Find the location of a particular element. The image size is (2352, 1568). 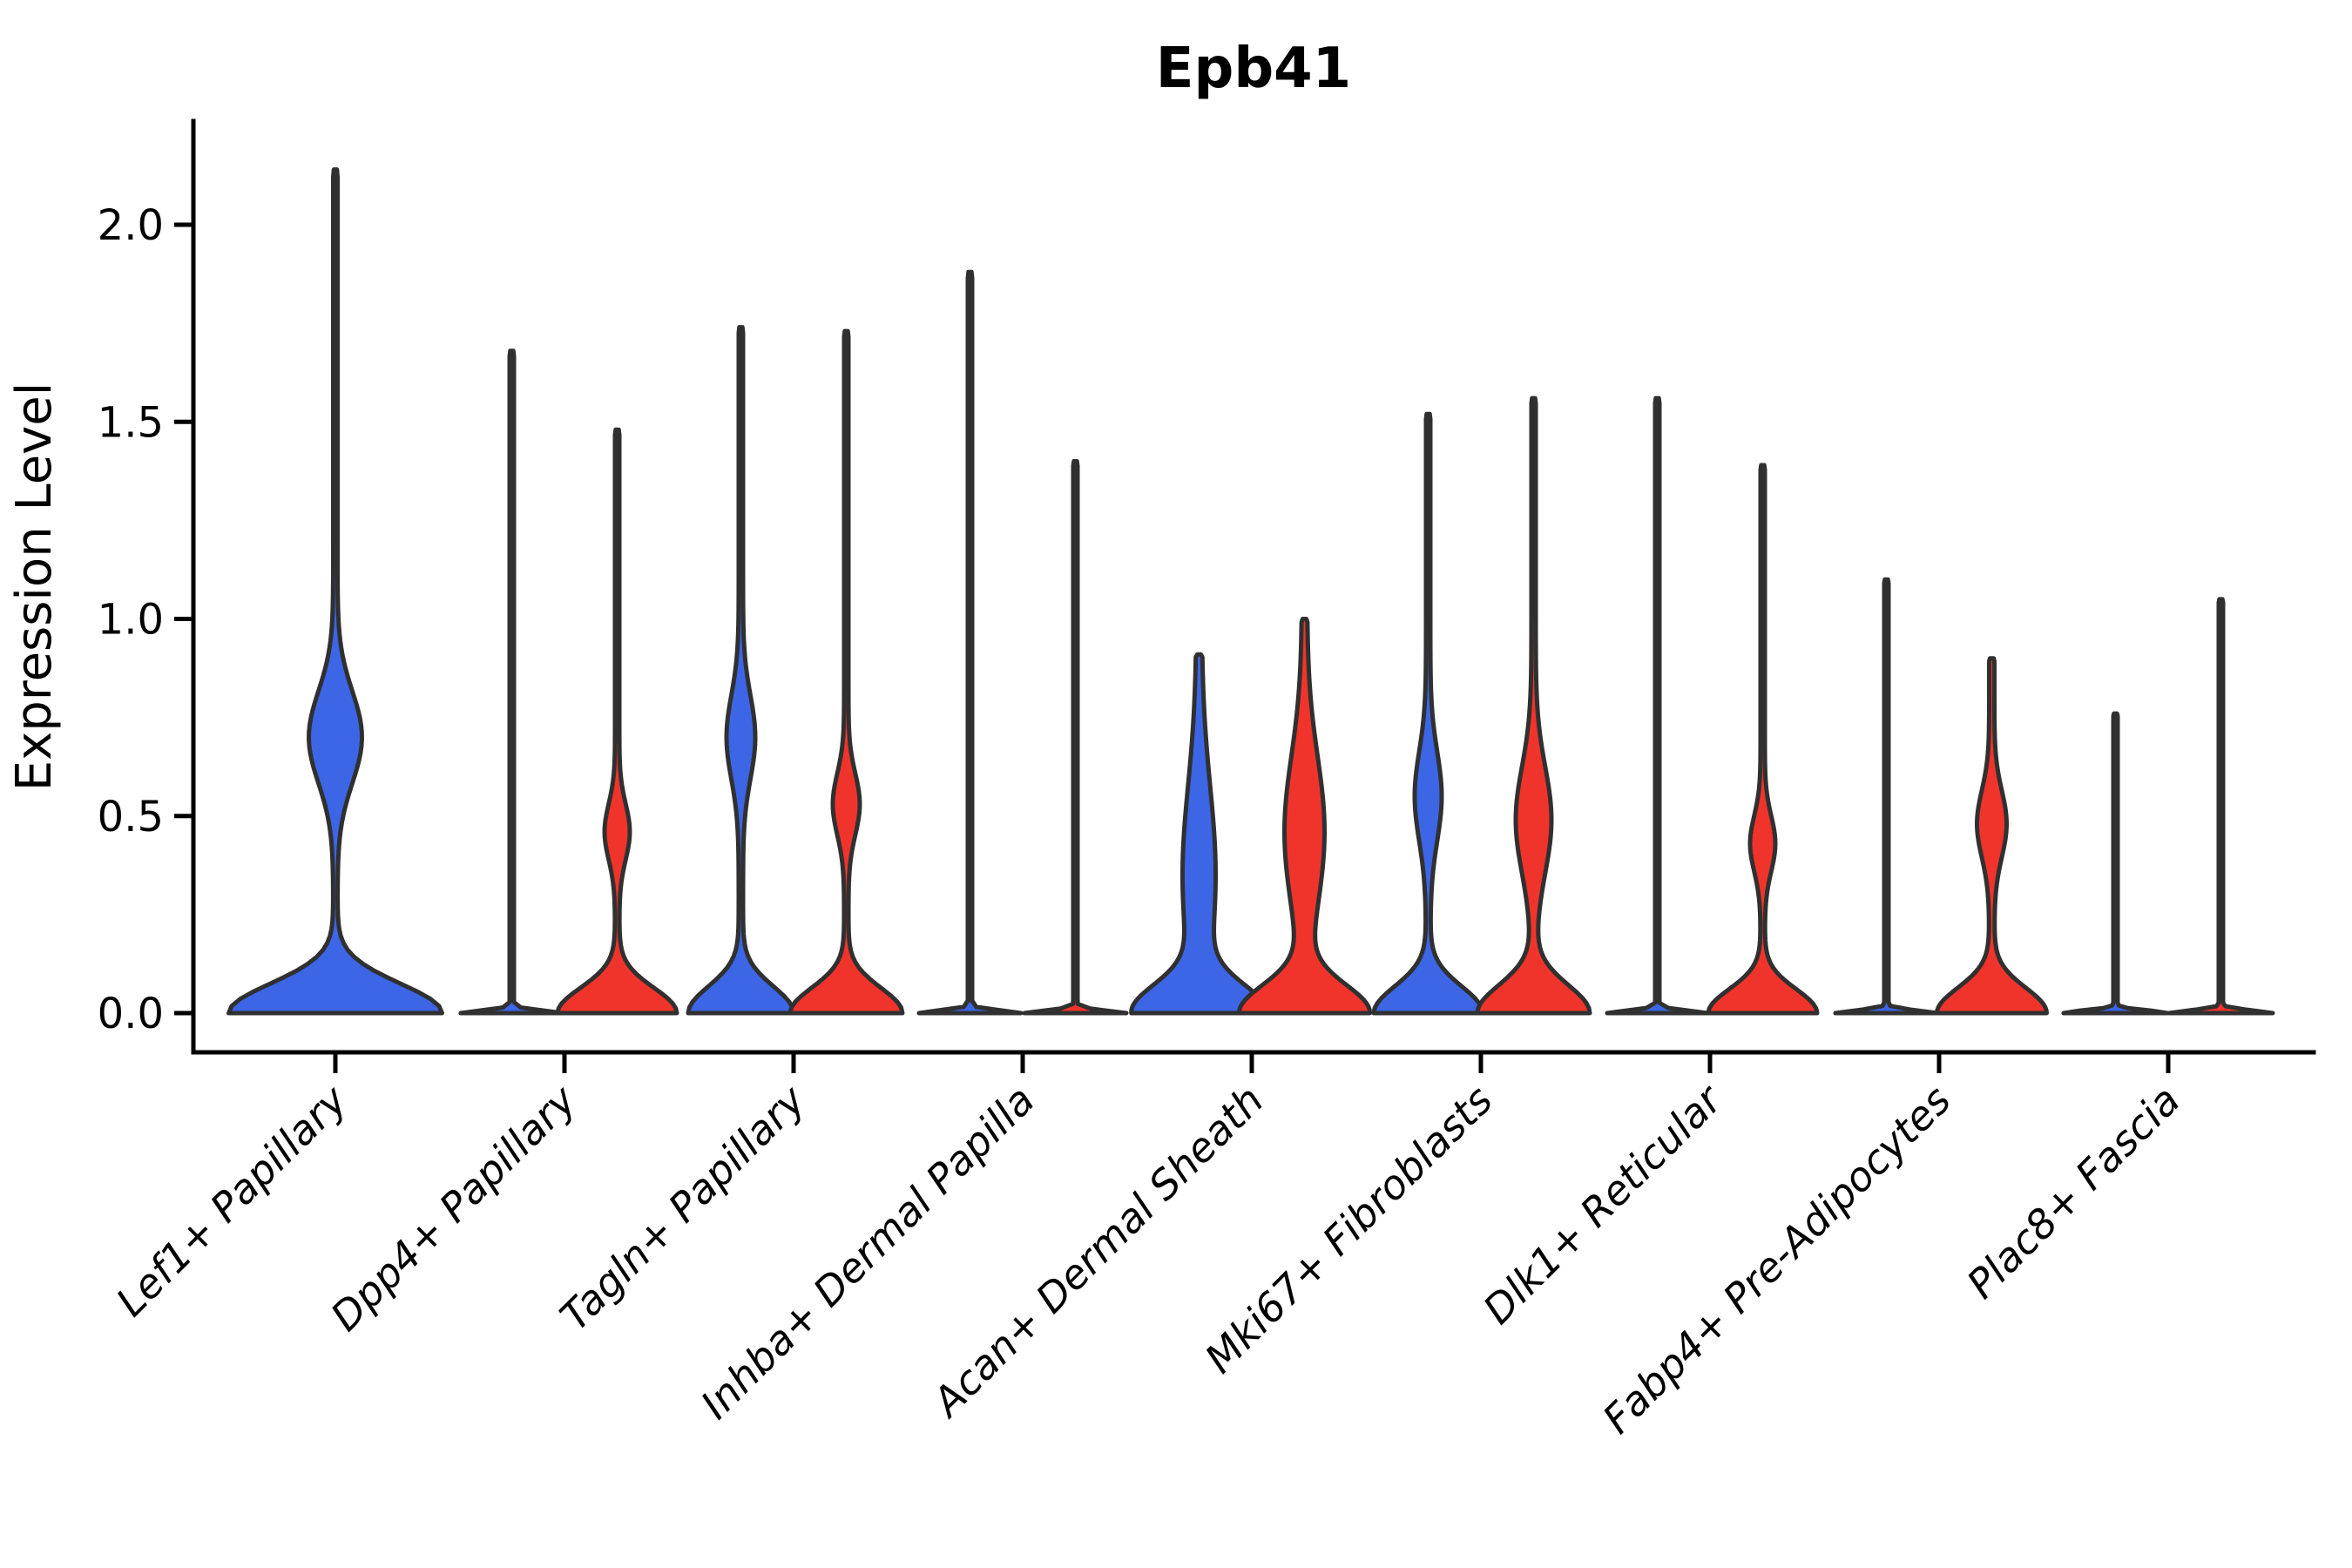

violin-red-mki67-fibroblasts is located at coordinates (1533, 705).